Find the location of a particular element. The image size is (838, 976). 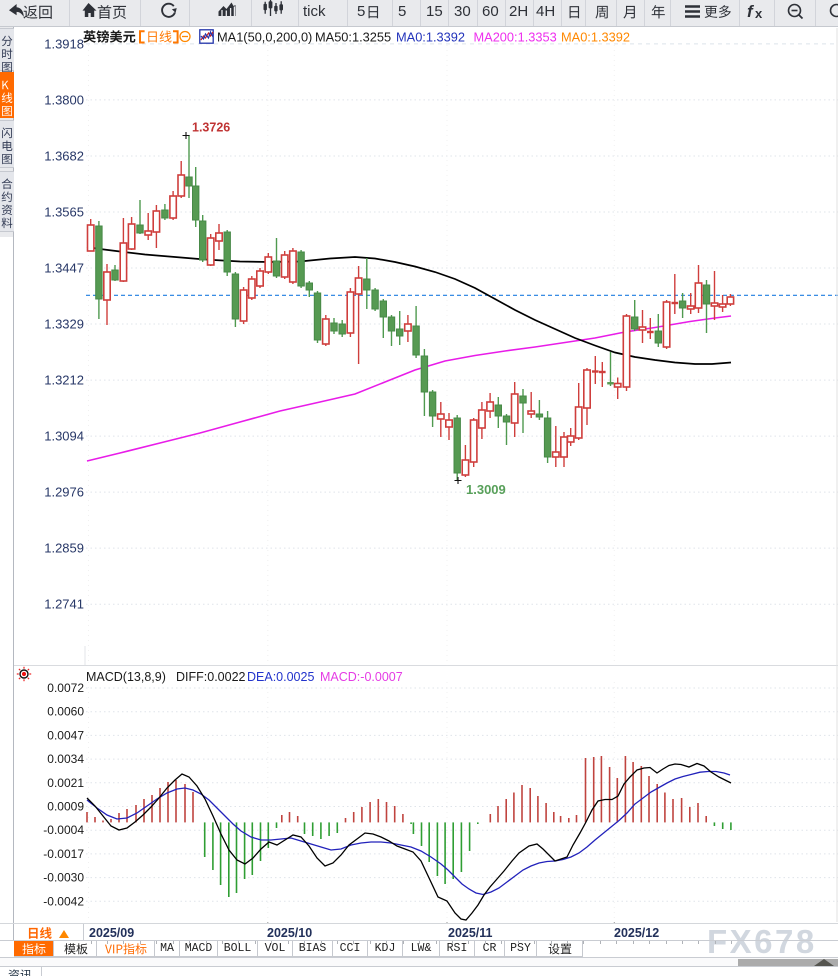

svg-text: 1.2859 is located at coordinates (64, 548).